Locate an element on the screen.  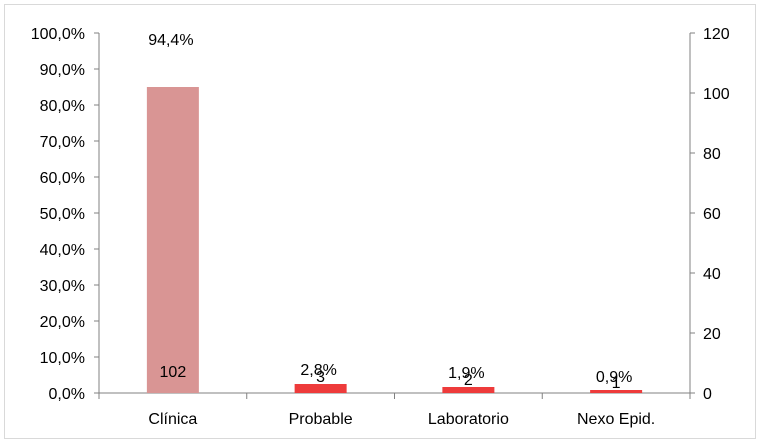
left-axis-tick-label: 40,0% is located at coordinates (62, 250).